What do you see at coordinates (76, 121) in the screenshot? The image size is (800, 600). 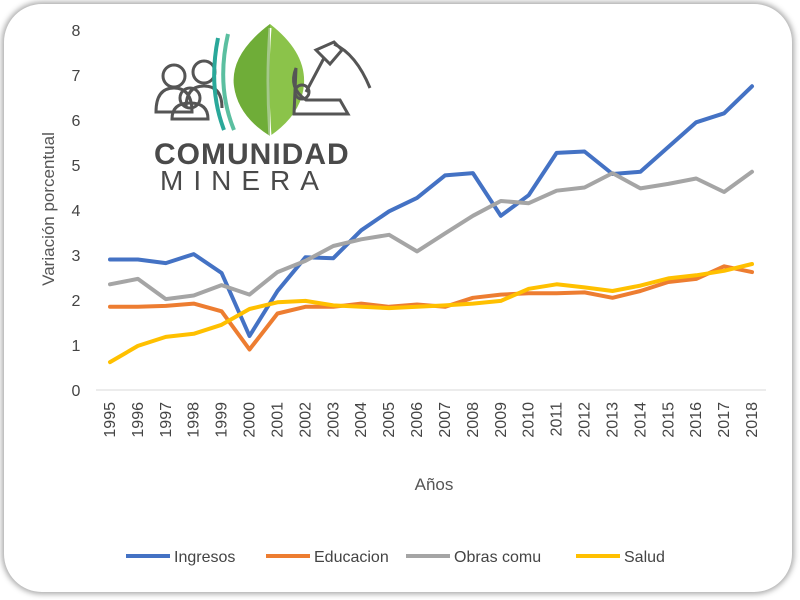 I see `y-tick-label: 6` at bounding box center [76, 121].